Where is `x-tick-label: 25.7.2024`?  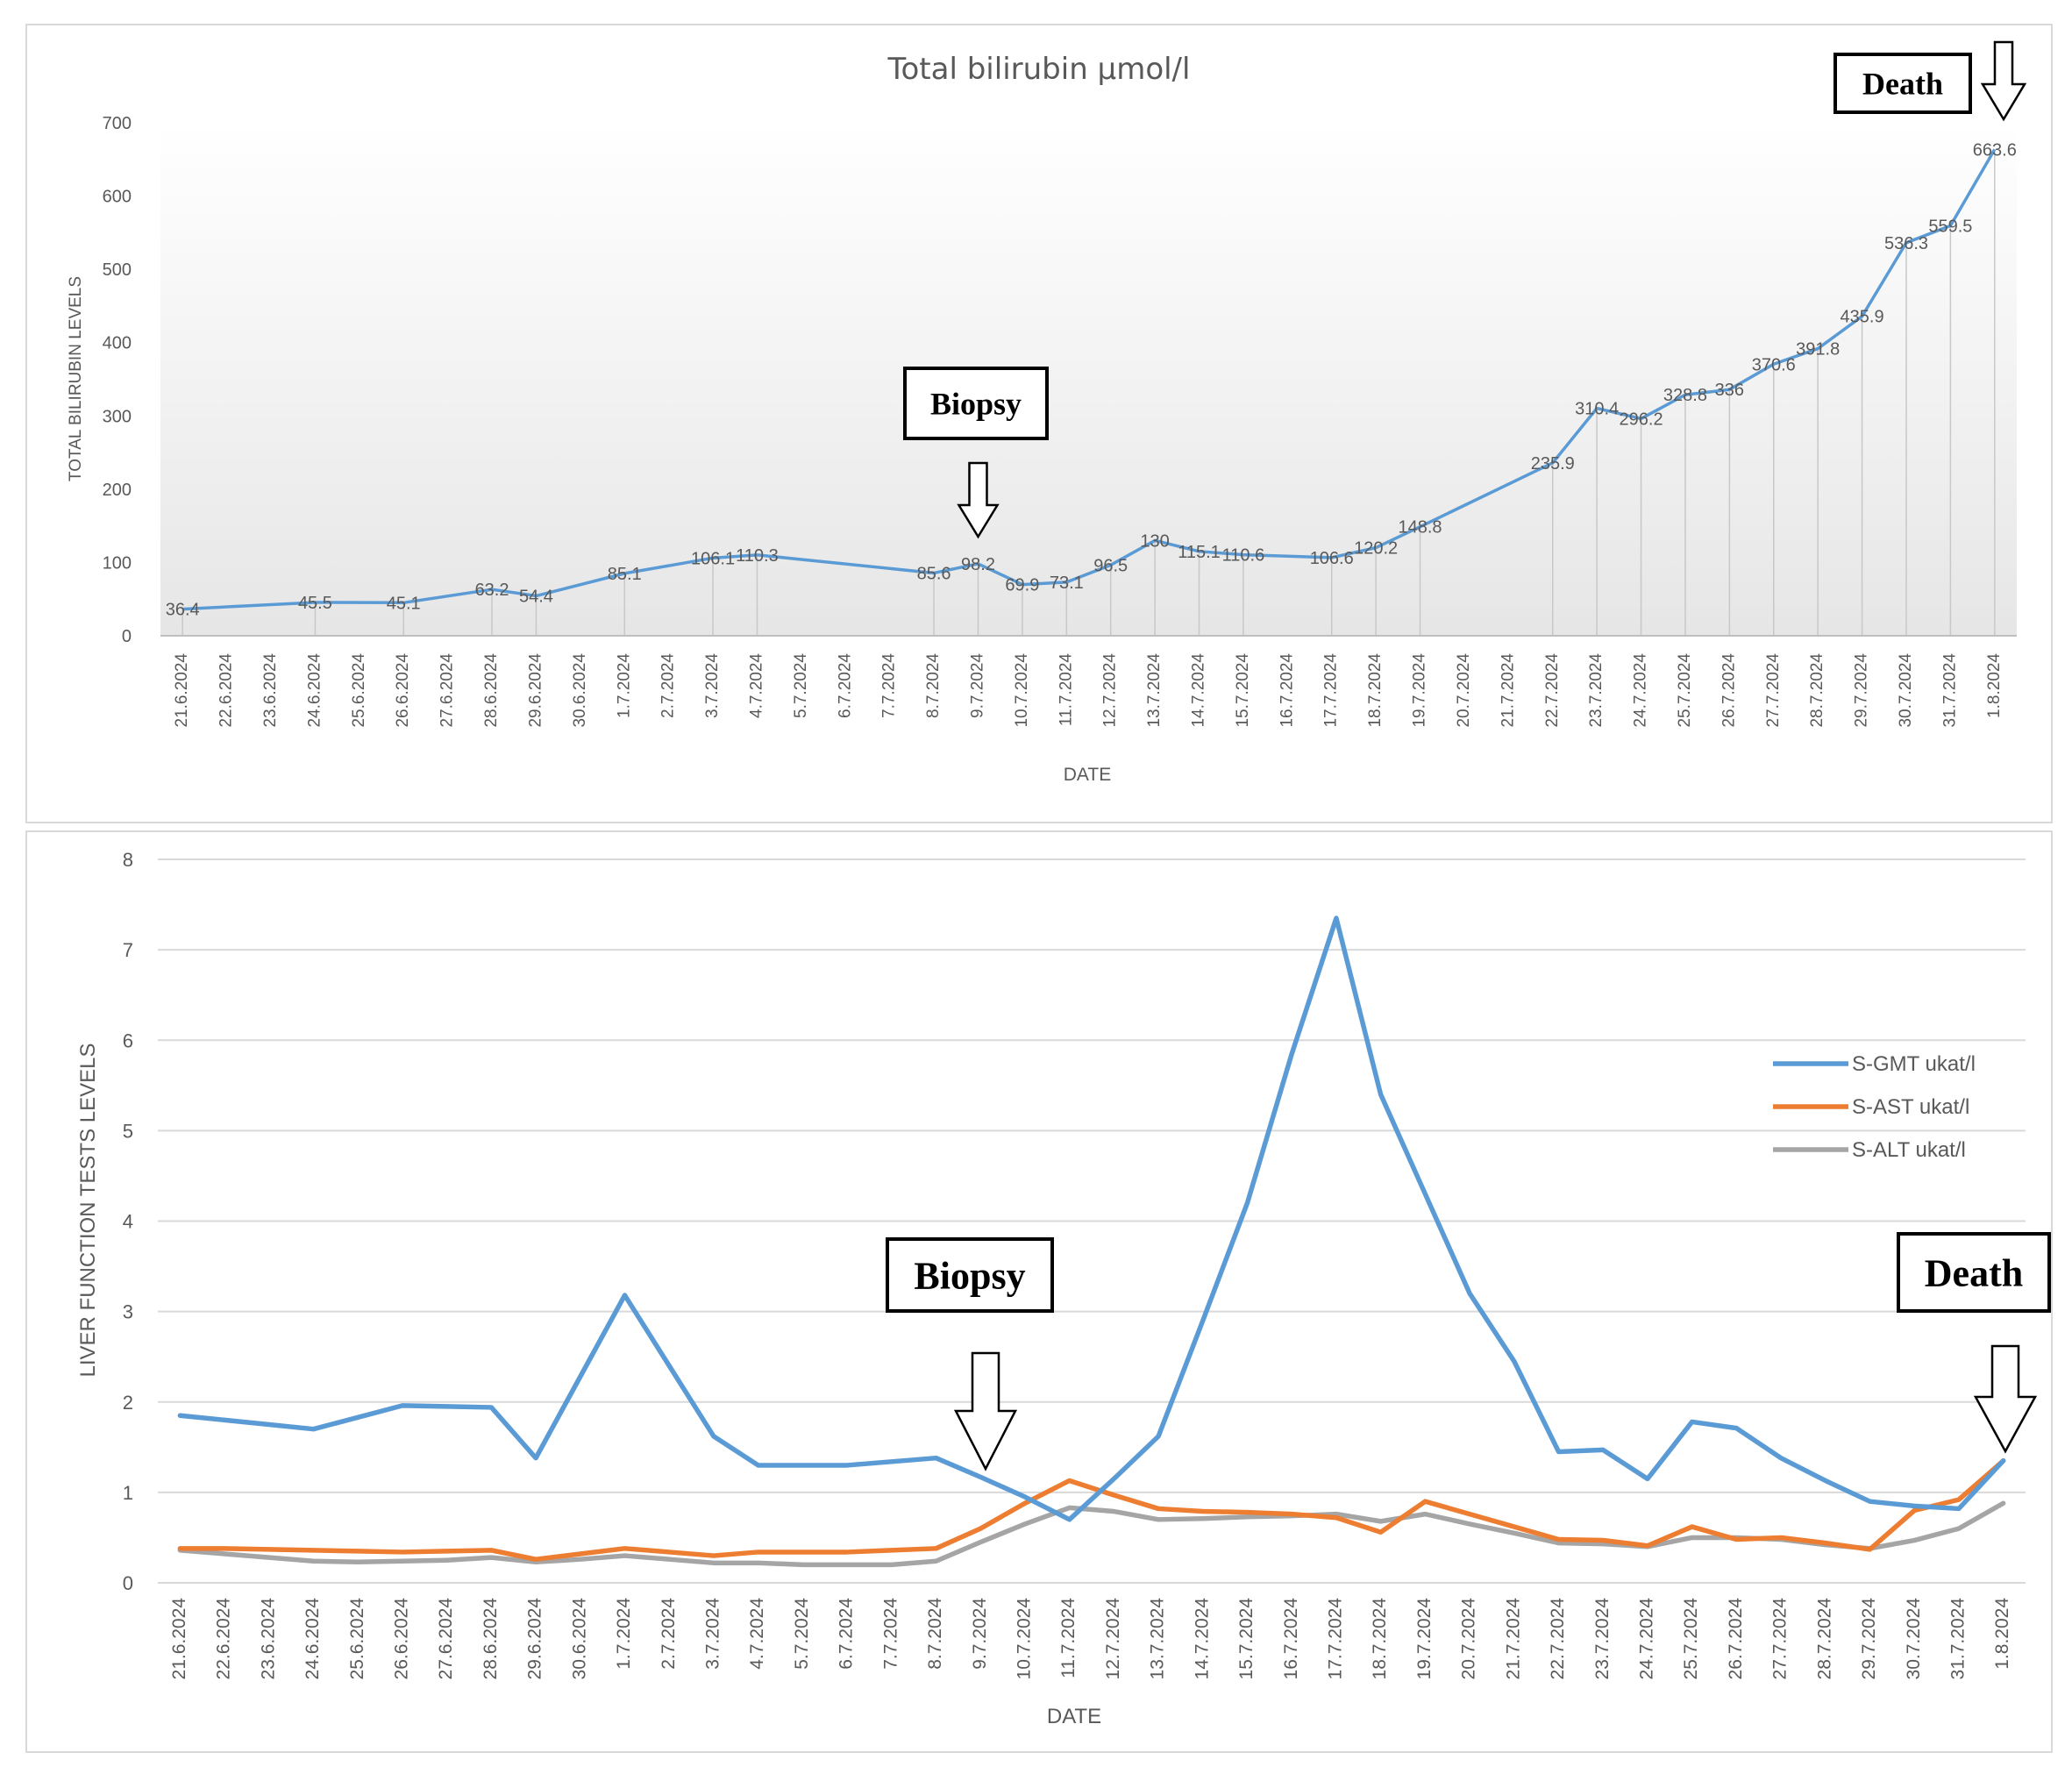
x-tick-label: 25.7.2024 is located at coordinates (1691, 1639).